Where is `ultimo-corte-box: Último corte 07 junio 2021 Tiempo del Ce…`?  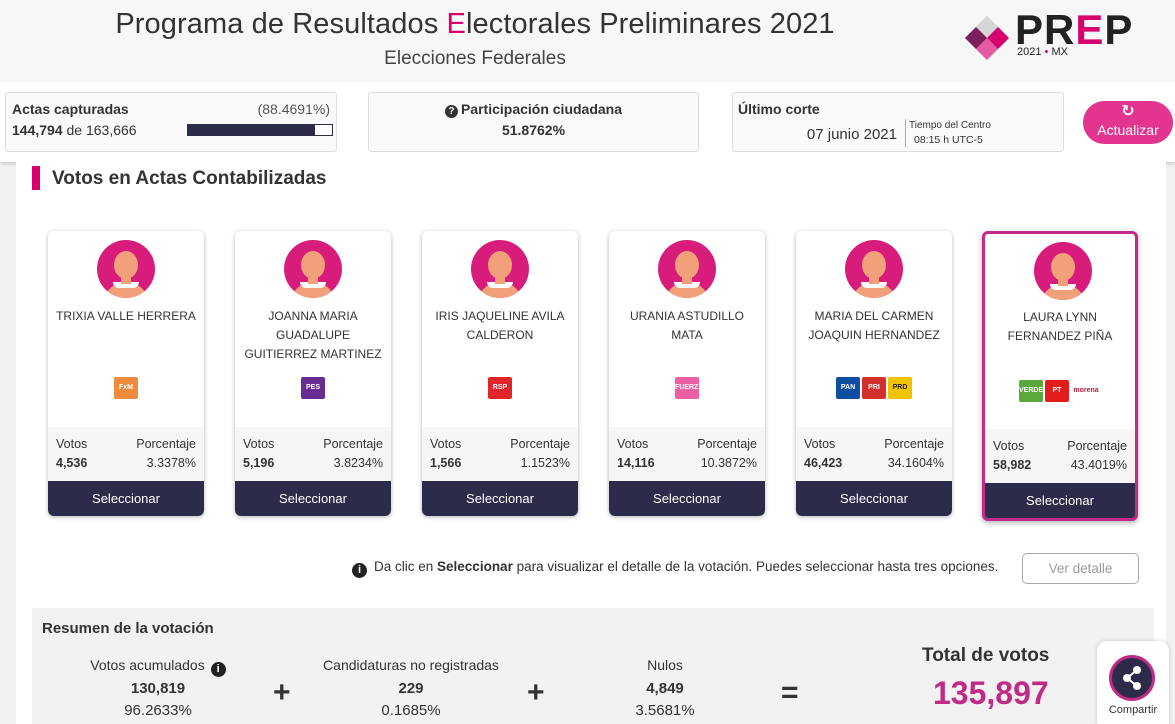 ultimo-corte-box: Último corte 07 junio 2021 Tiempo del Ce… is located at coordinates (898, 122).